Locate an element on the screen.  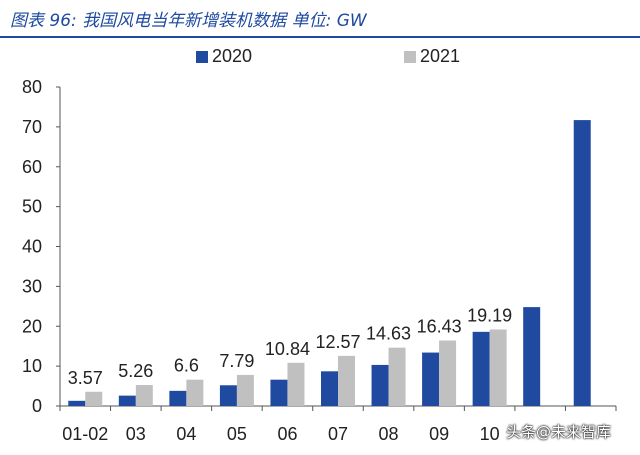
chart-title: 图表 96: 我国风电当年新增装机数据 单位: GW is located at coordinates (188, 21).